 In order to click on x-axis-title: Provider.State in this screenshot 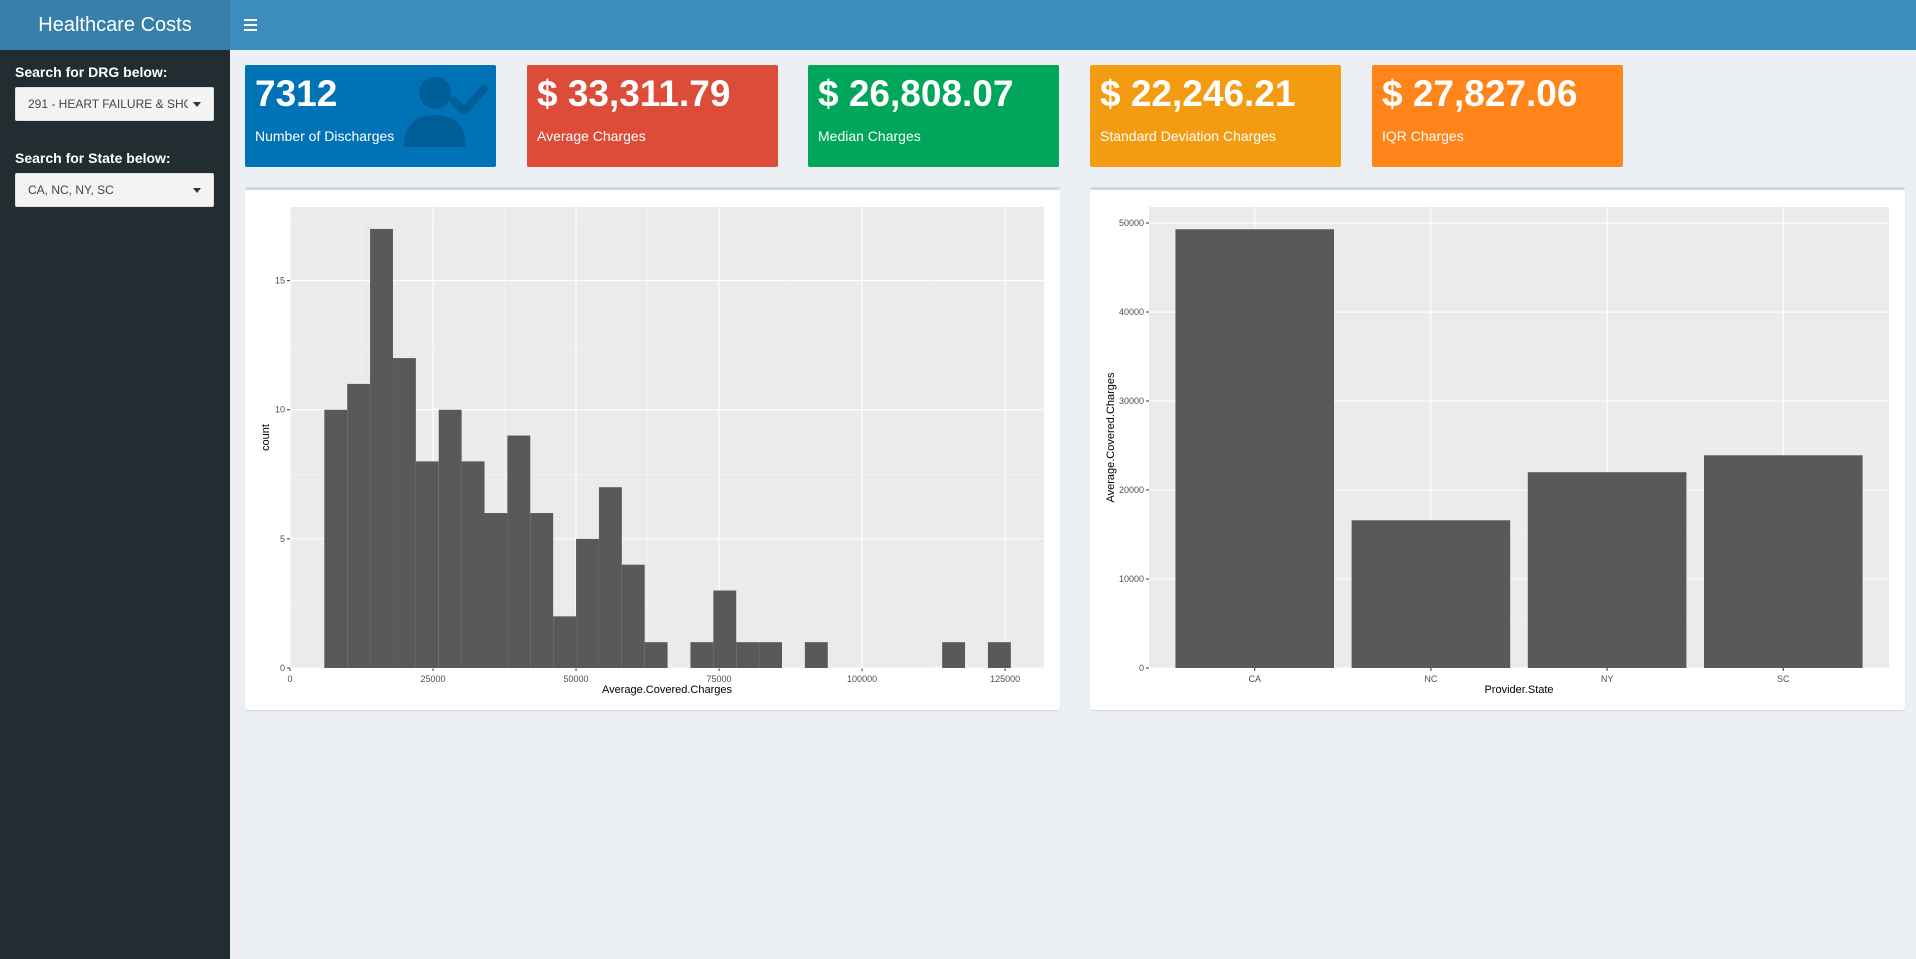, I will do `click(1518, 690)`.